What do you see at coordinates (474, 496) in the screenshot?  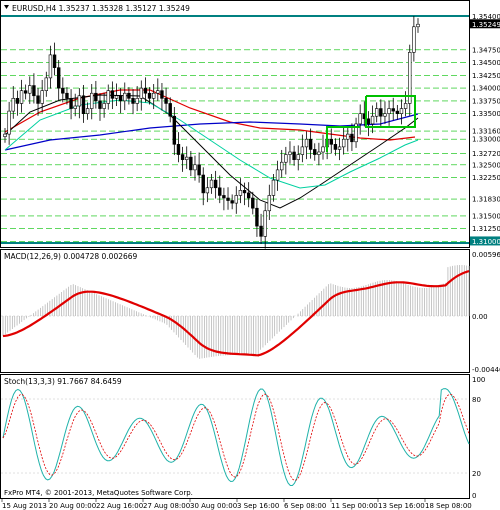 I see `stoch-label-0: 0` at bounding box center [474, 496].